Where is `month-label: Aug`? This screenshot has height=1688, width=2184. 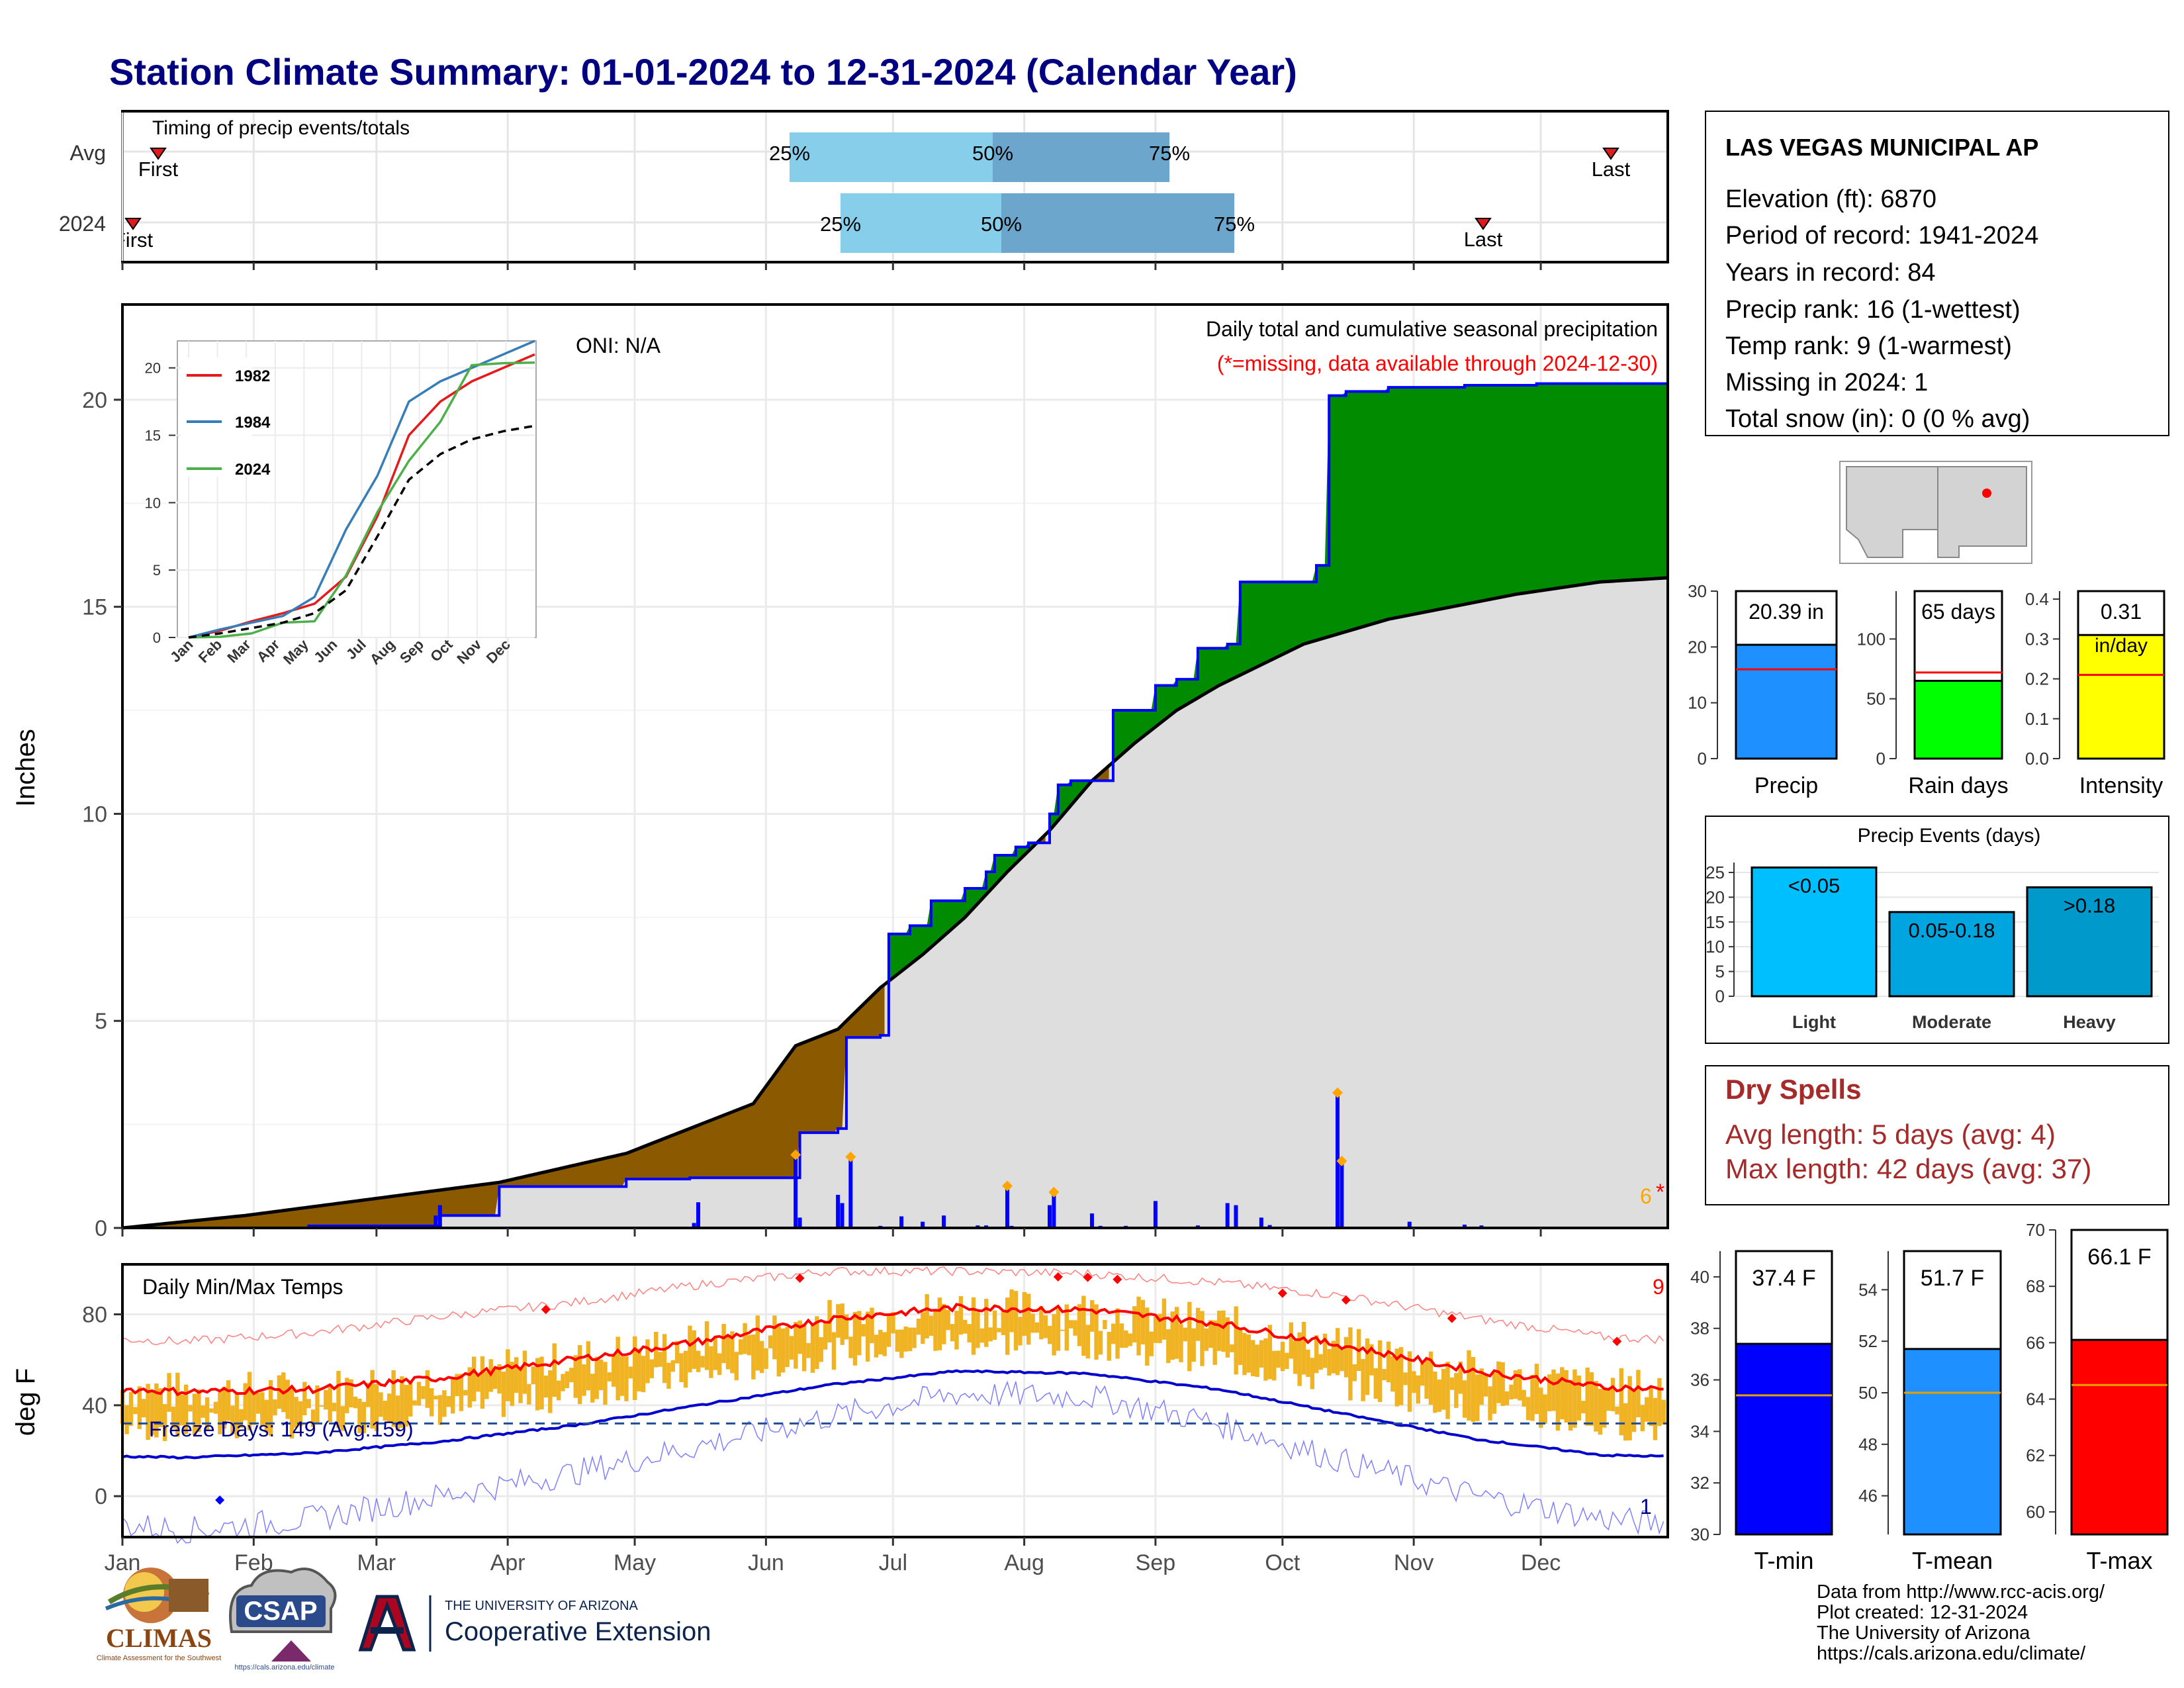 month-label: Aug is located at coordinates (1024, 1562).